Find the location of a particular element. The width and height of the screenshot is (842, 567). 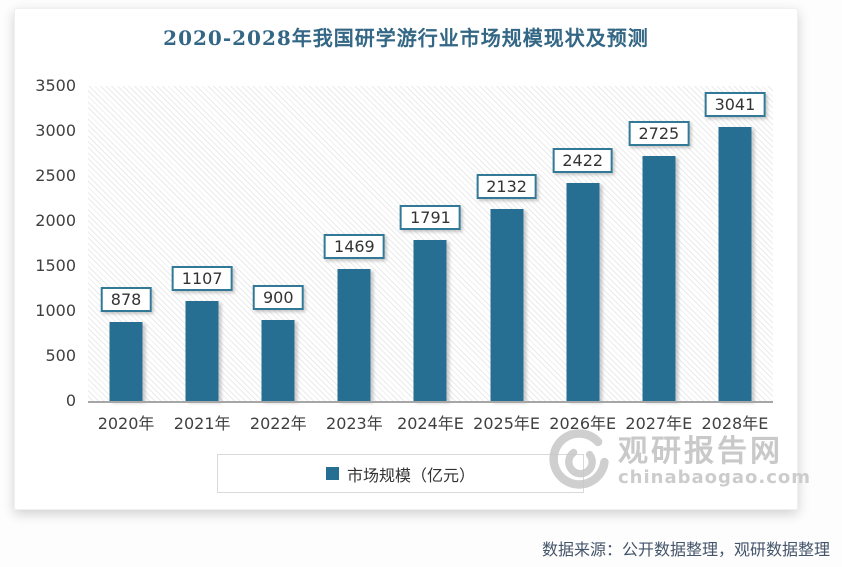

y-tick-label: 3500 is located at coordinates (55, 85).